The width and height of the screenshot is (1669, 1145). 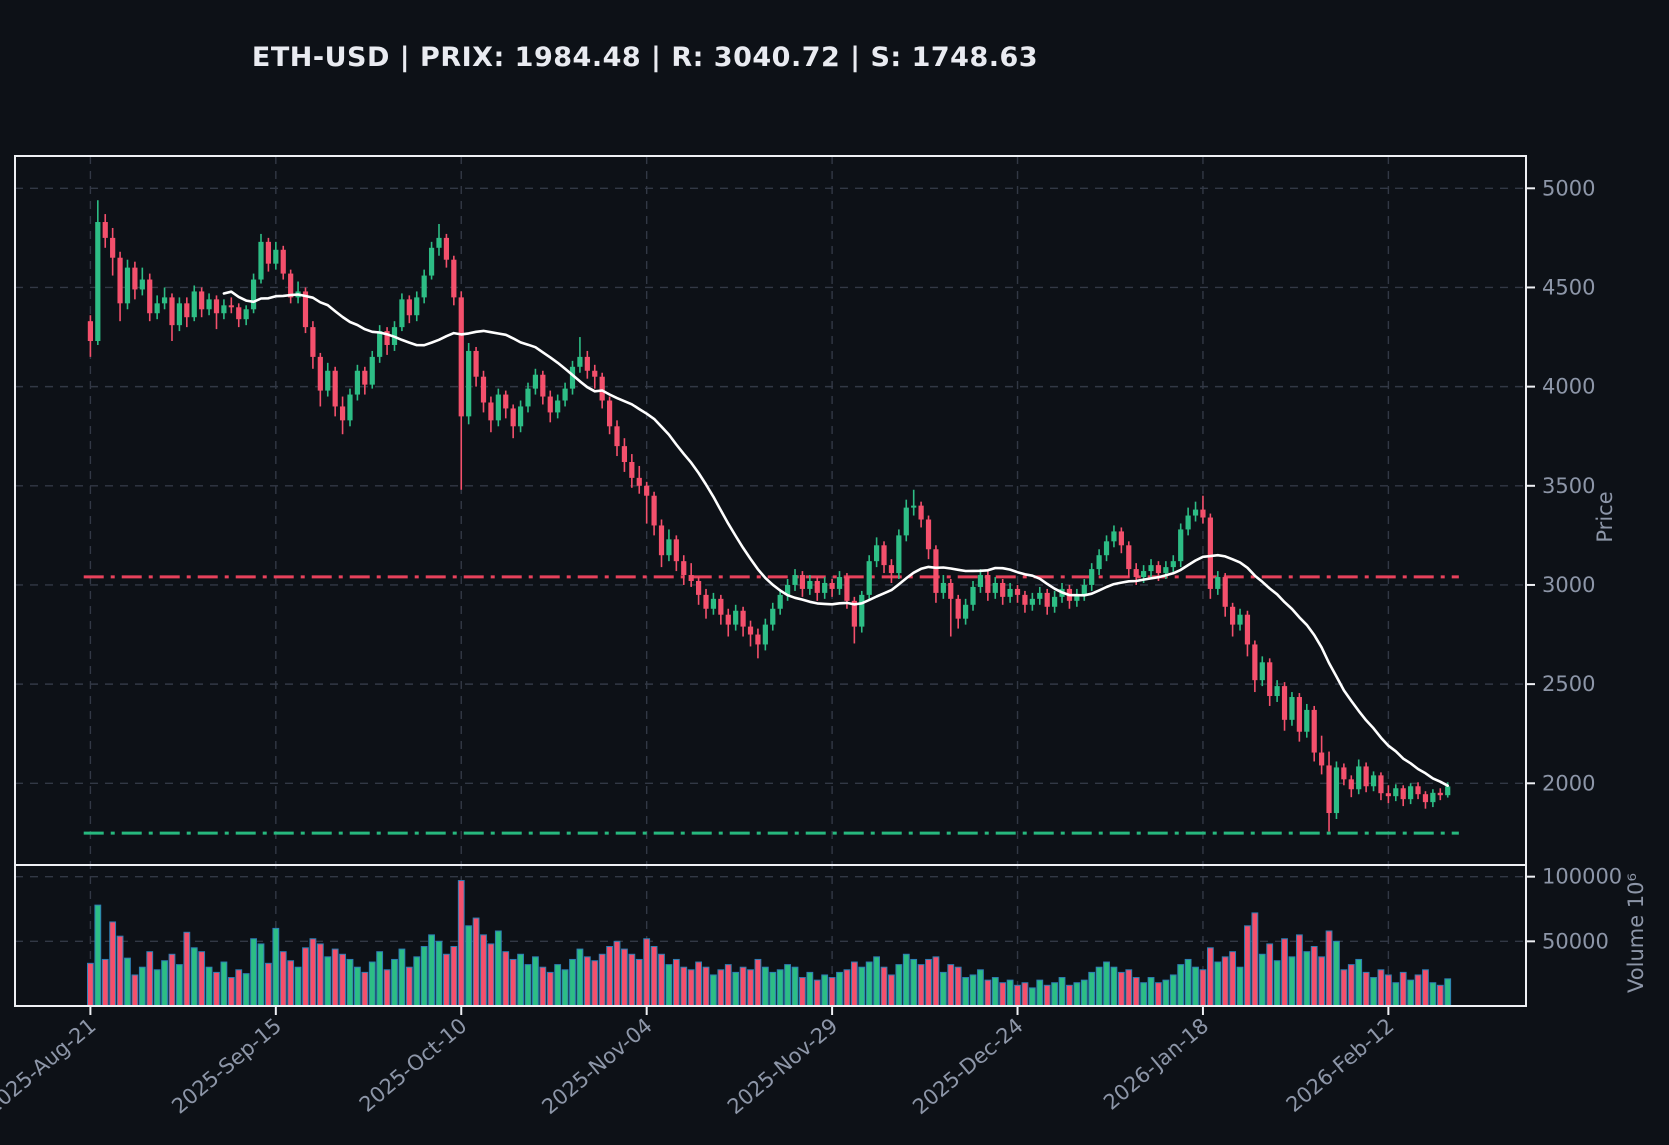 What do you see at coordinates (1575, 941) in the screenshot?
I see `volume-tick-label: 50000` at bounding box center [1575, 941].